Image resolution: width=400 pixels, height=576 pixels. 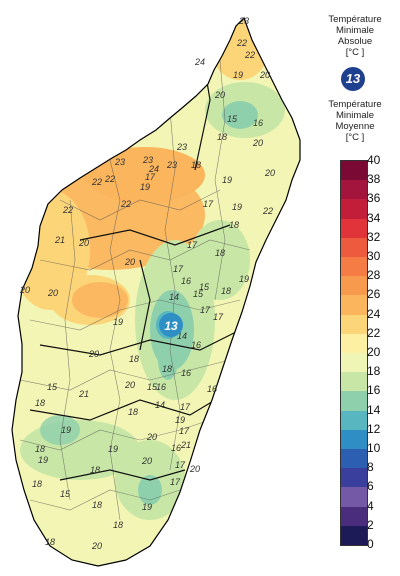 I want to click on tick-label: 14, so click(x=374, y=409).